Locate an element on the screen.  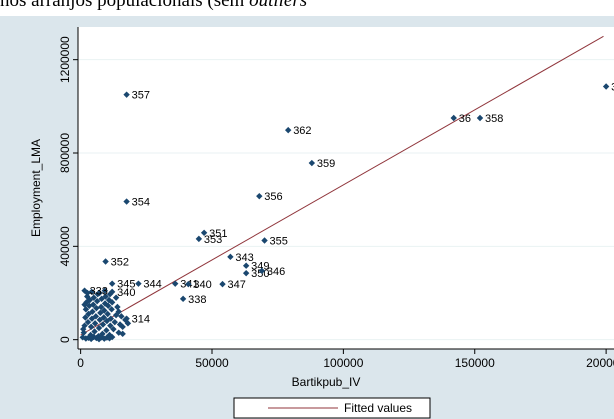
point-label: 356 is located at coordinates (273, 197).